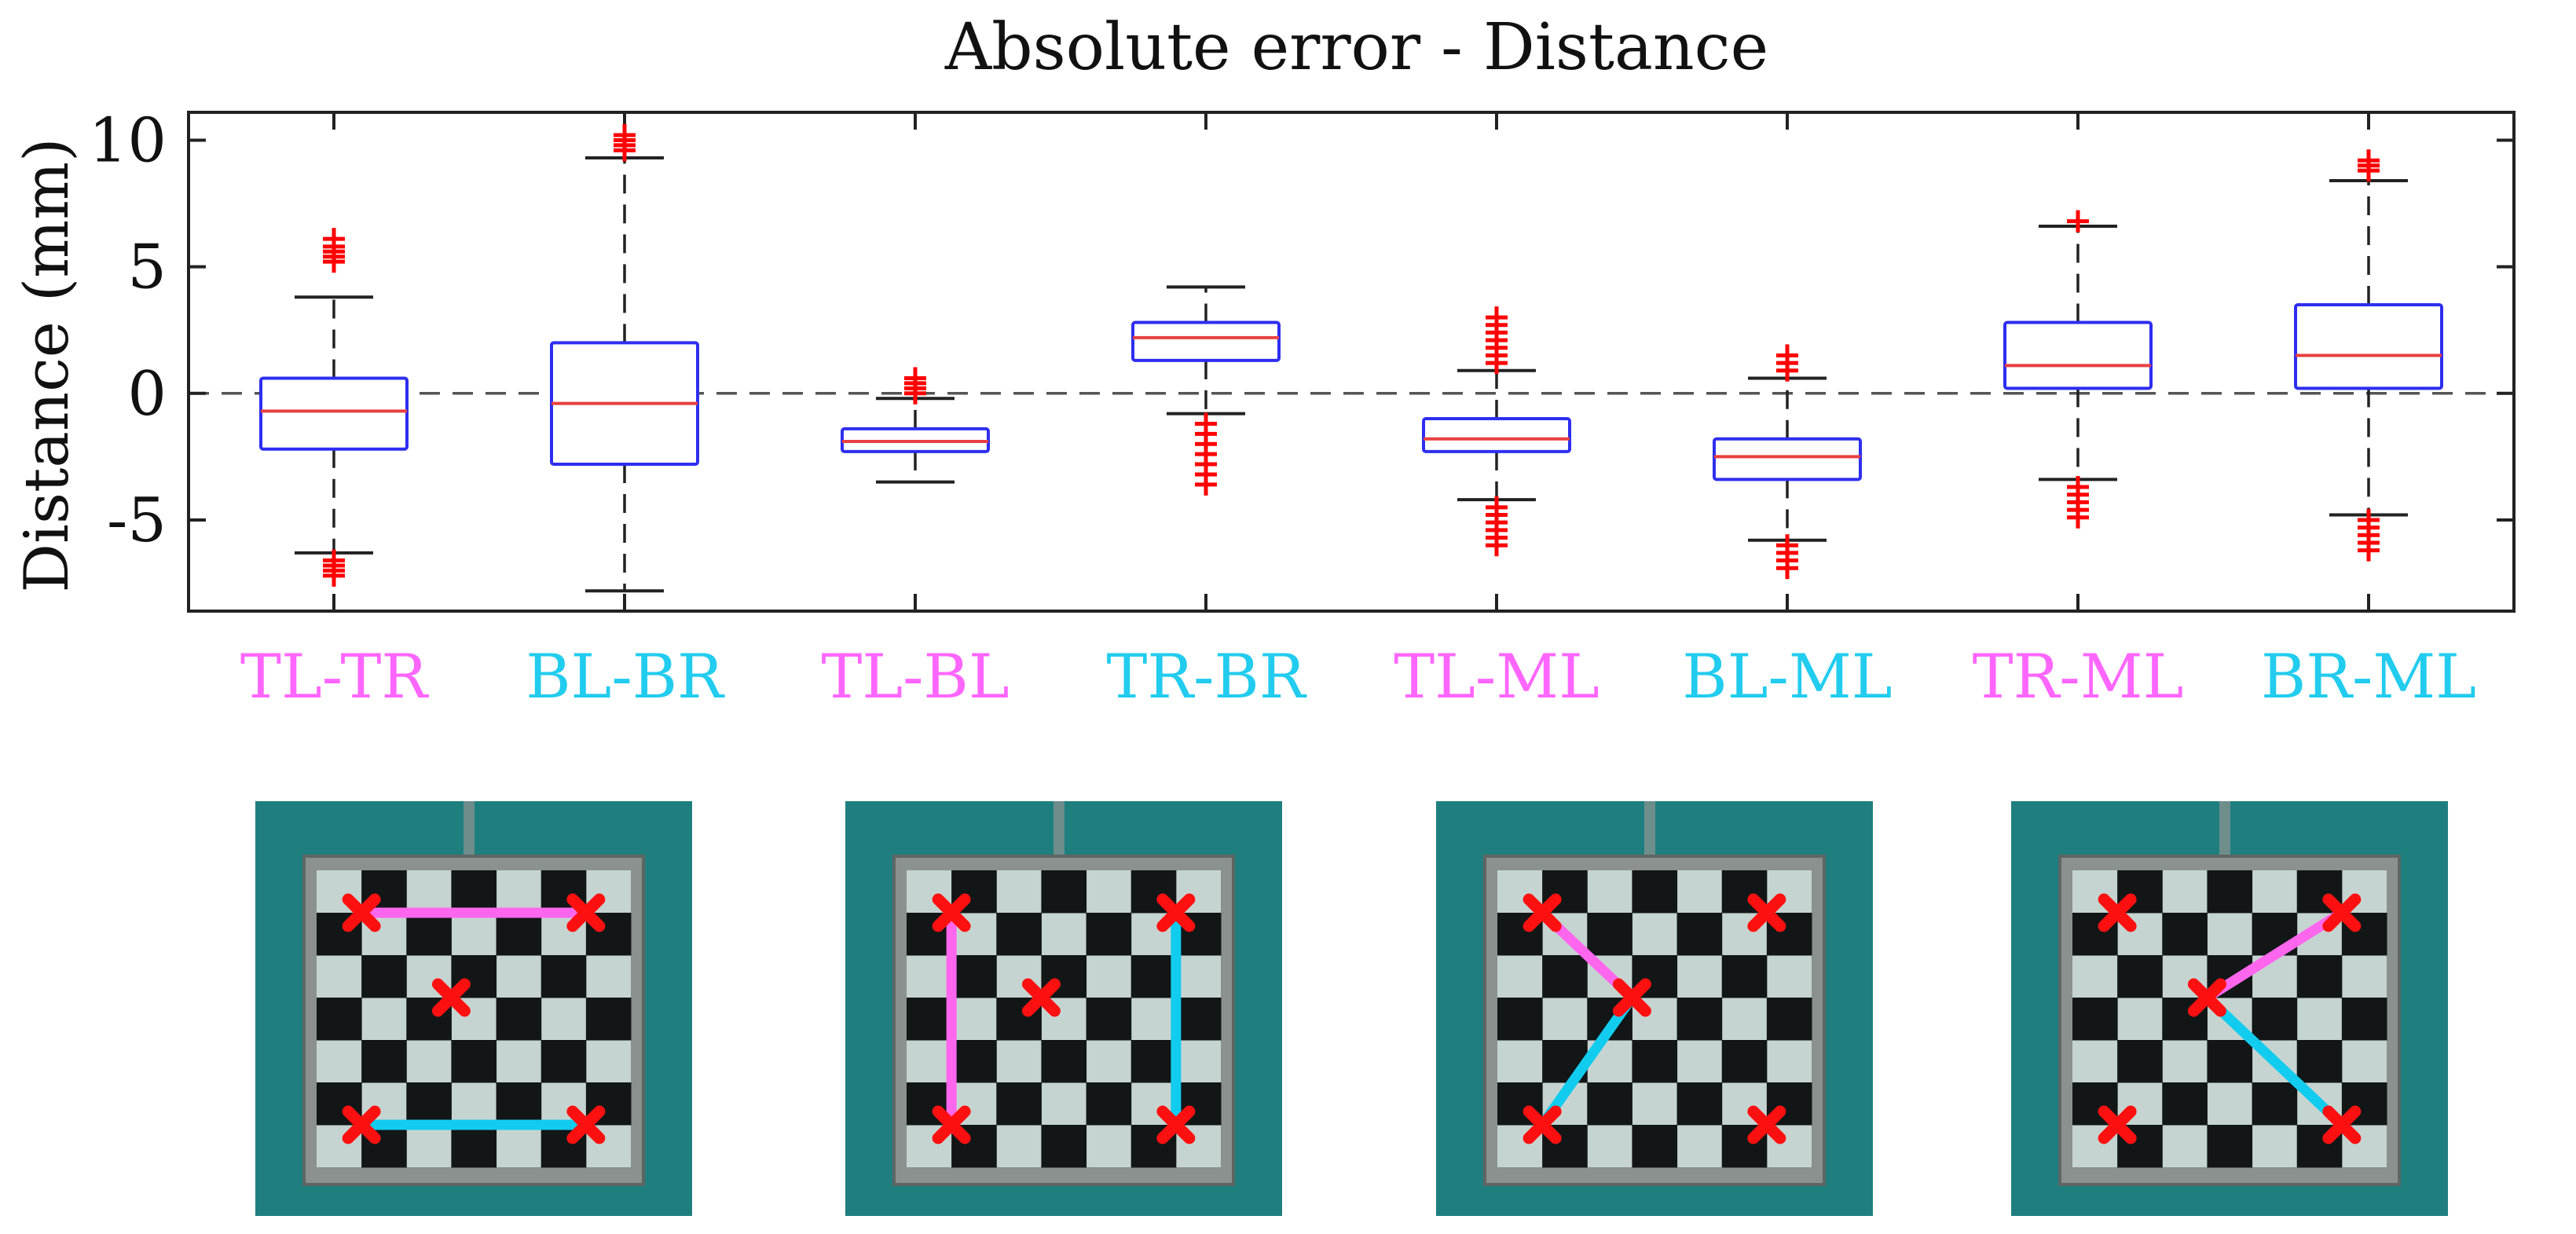 The image size is (2576, 1234). I want to click on box-tr-ml, so click(2078, 369).